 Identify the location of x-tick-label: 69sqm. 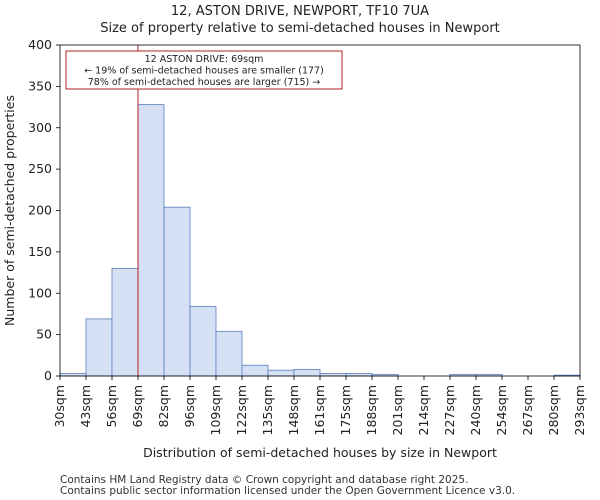
(137, 406).